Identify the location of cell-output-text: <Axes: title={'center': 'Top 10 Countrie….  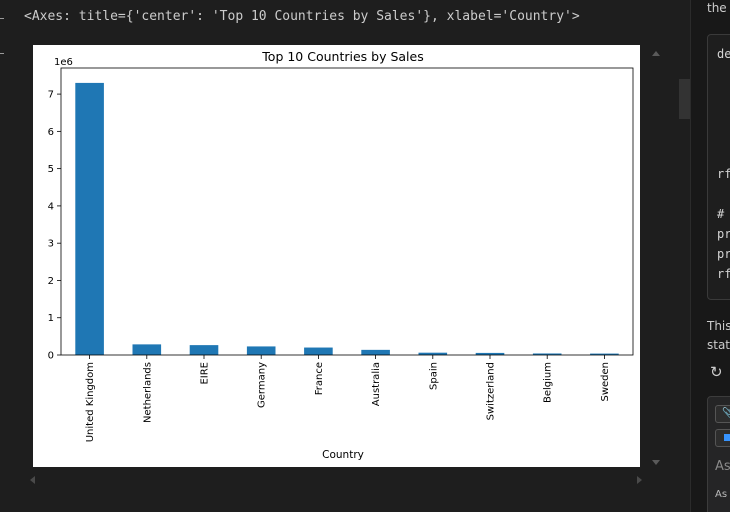
(302, 16).